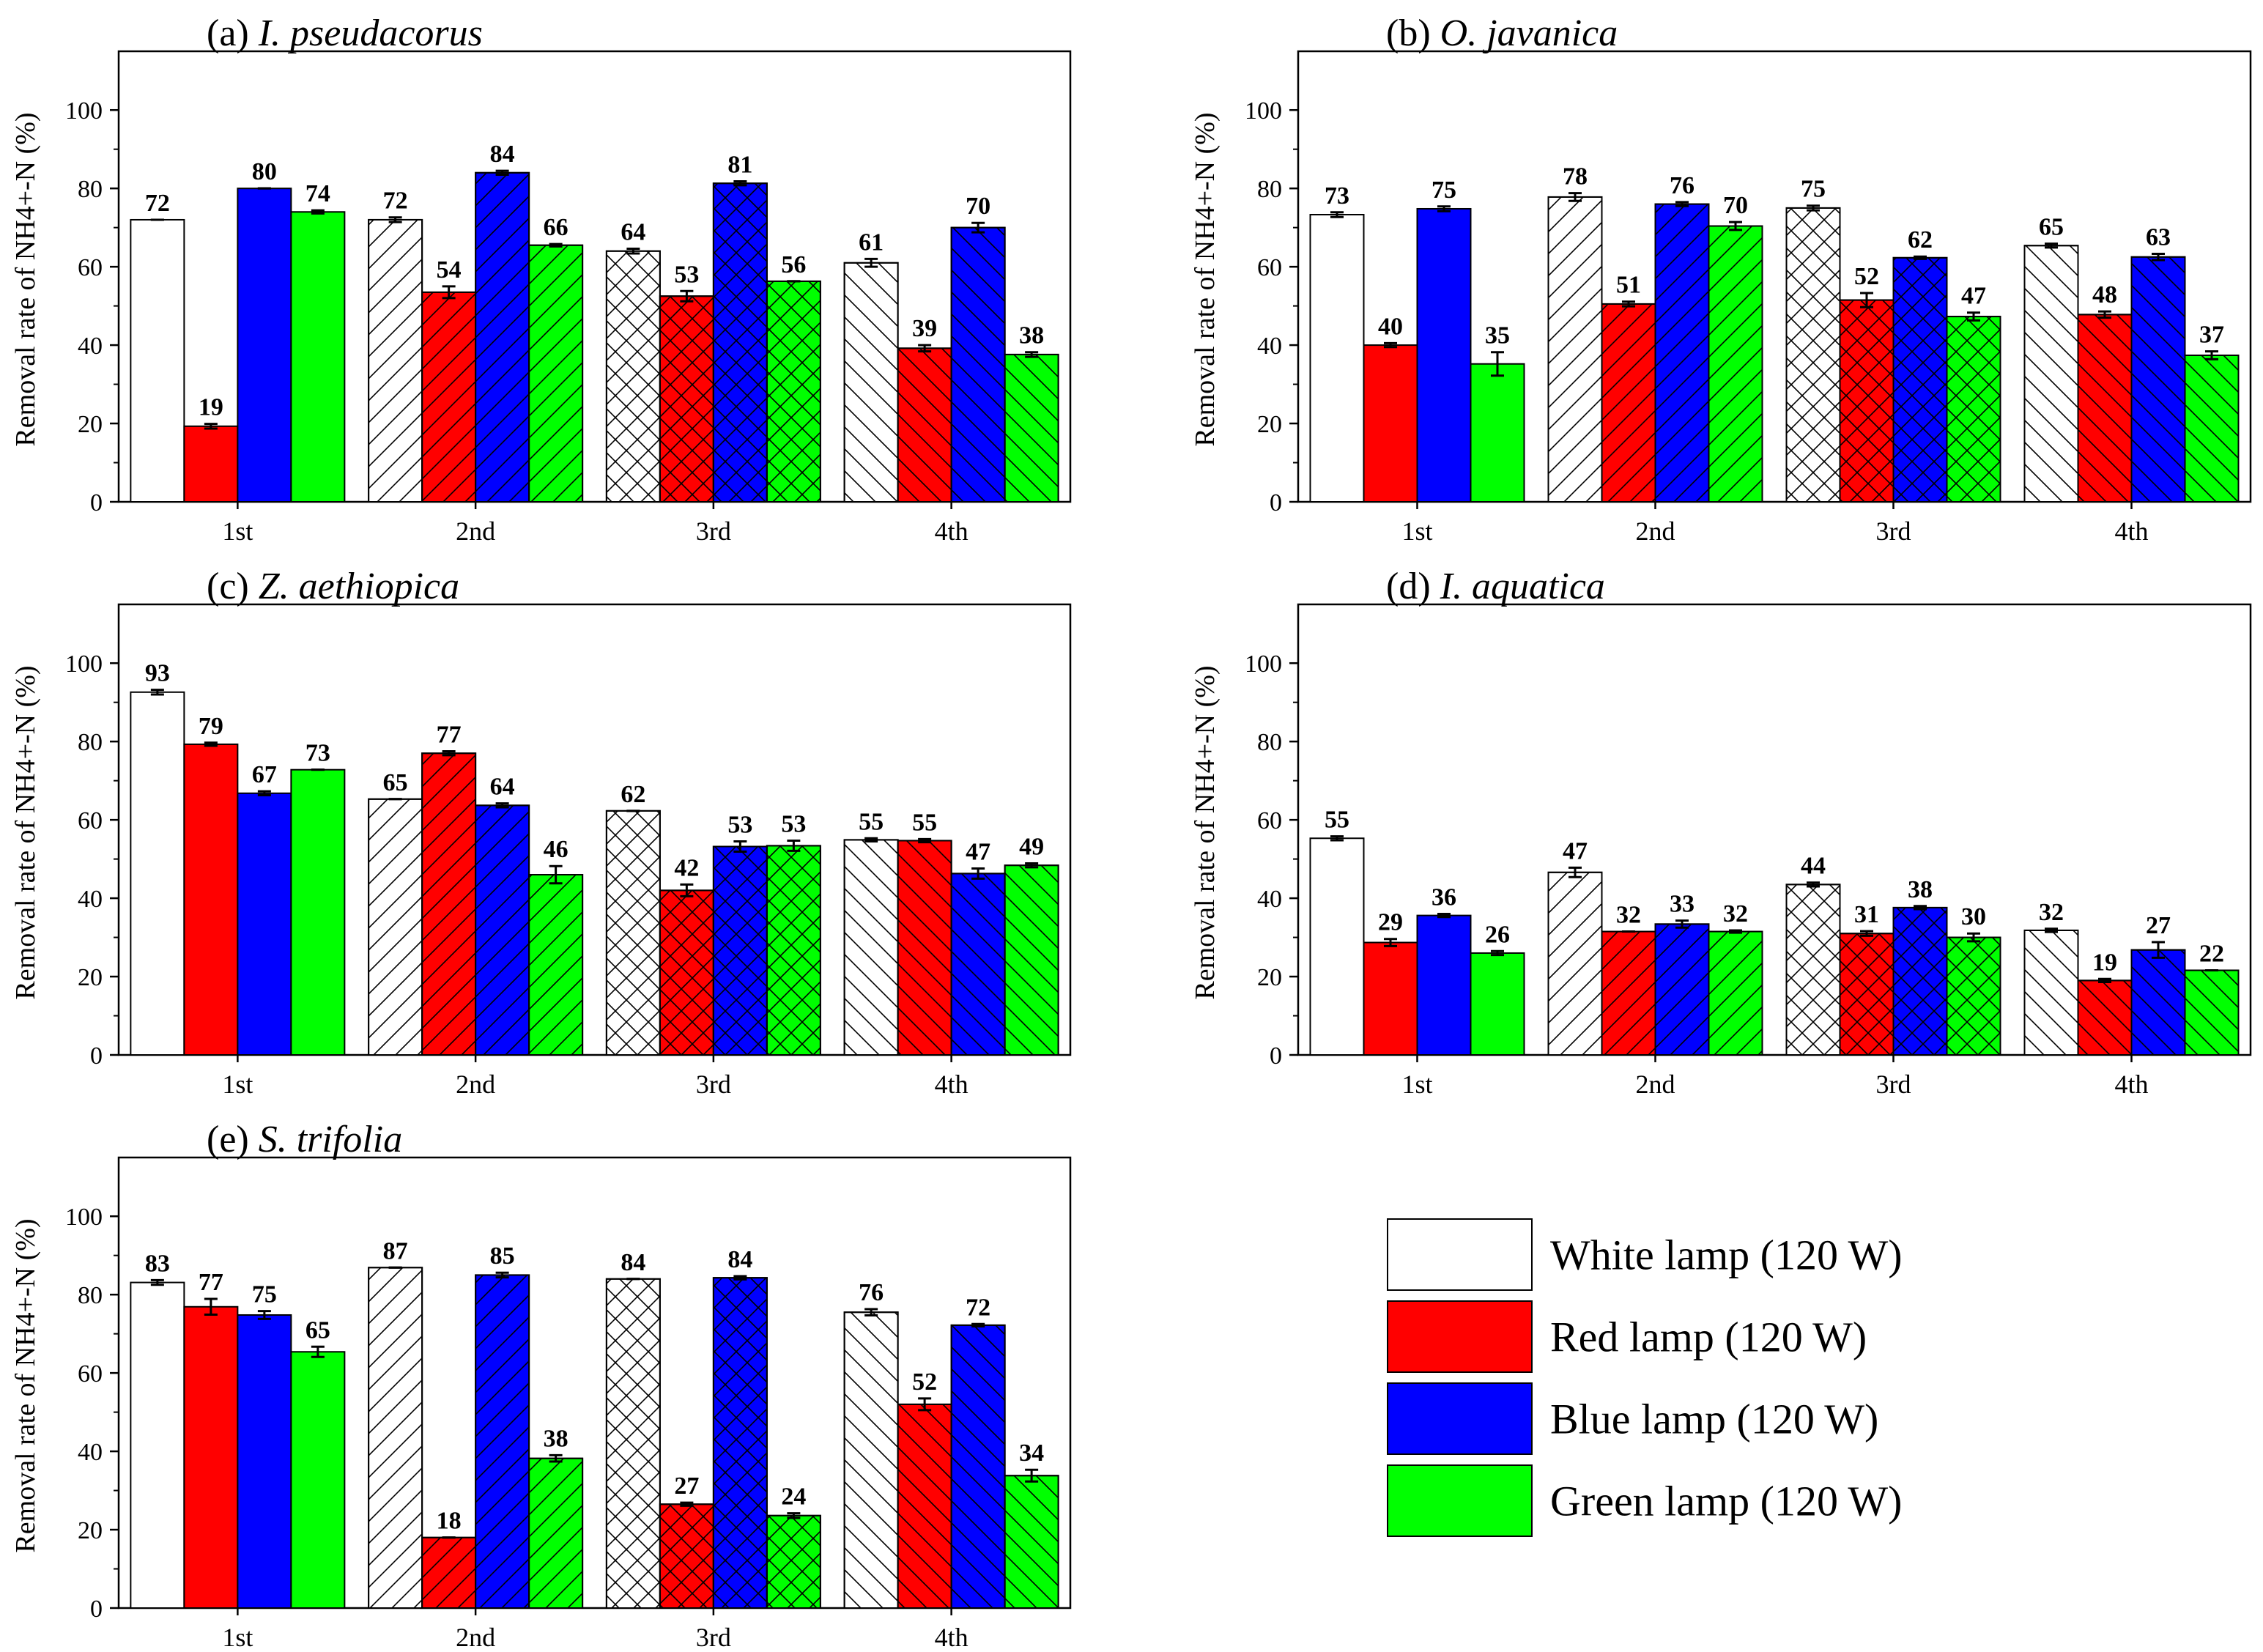  I want to click on data-label: 53, so click(686, 274).